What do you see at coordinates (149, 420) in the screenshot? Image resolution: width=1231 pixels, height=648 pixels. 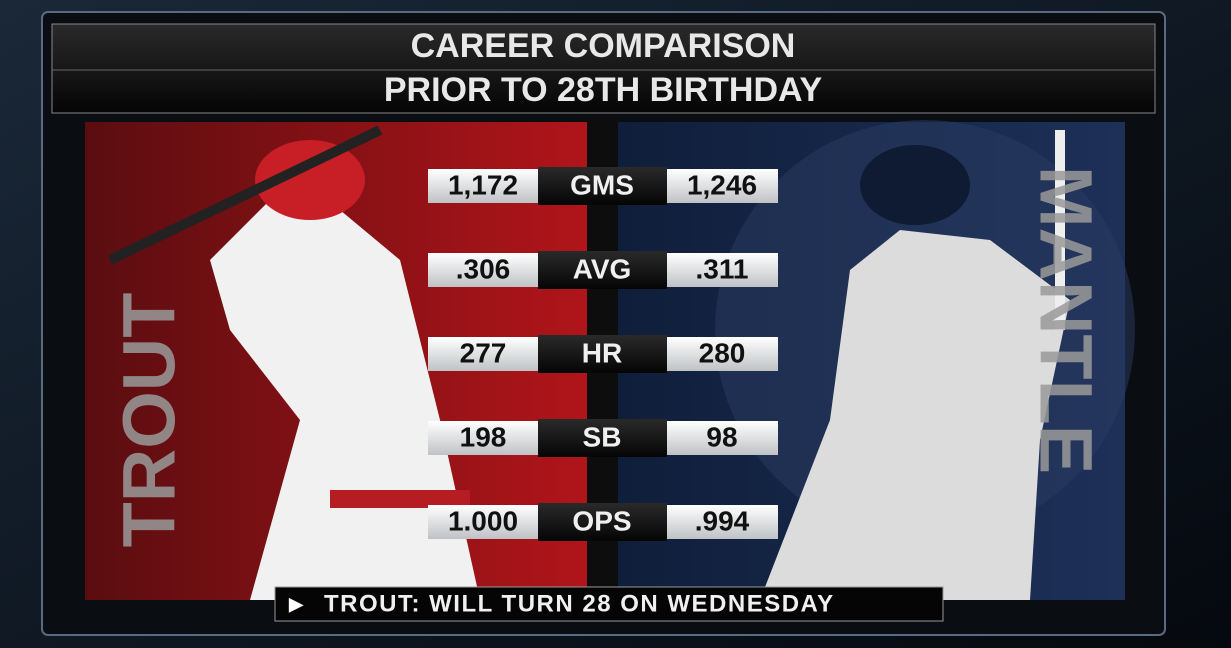 I see `left-player-name: TROUT` at bounding box center [149, 420].